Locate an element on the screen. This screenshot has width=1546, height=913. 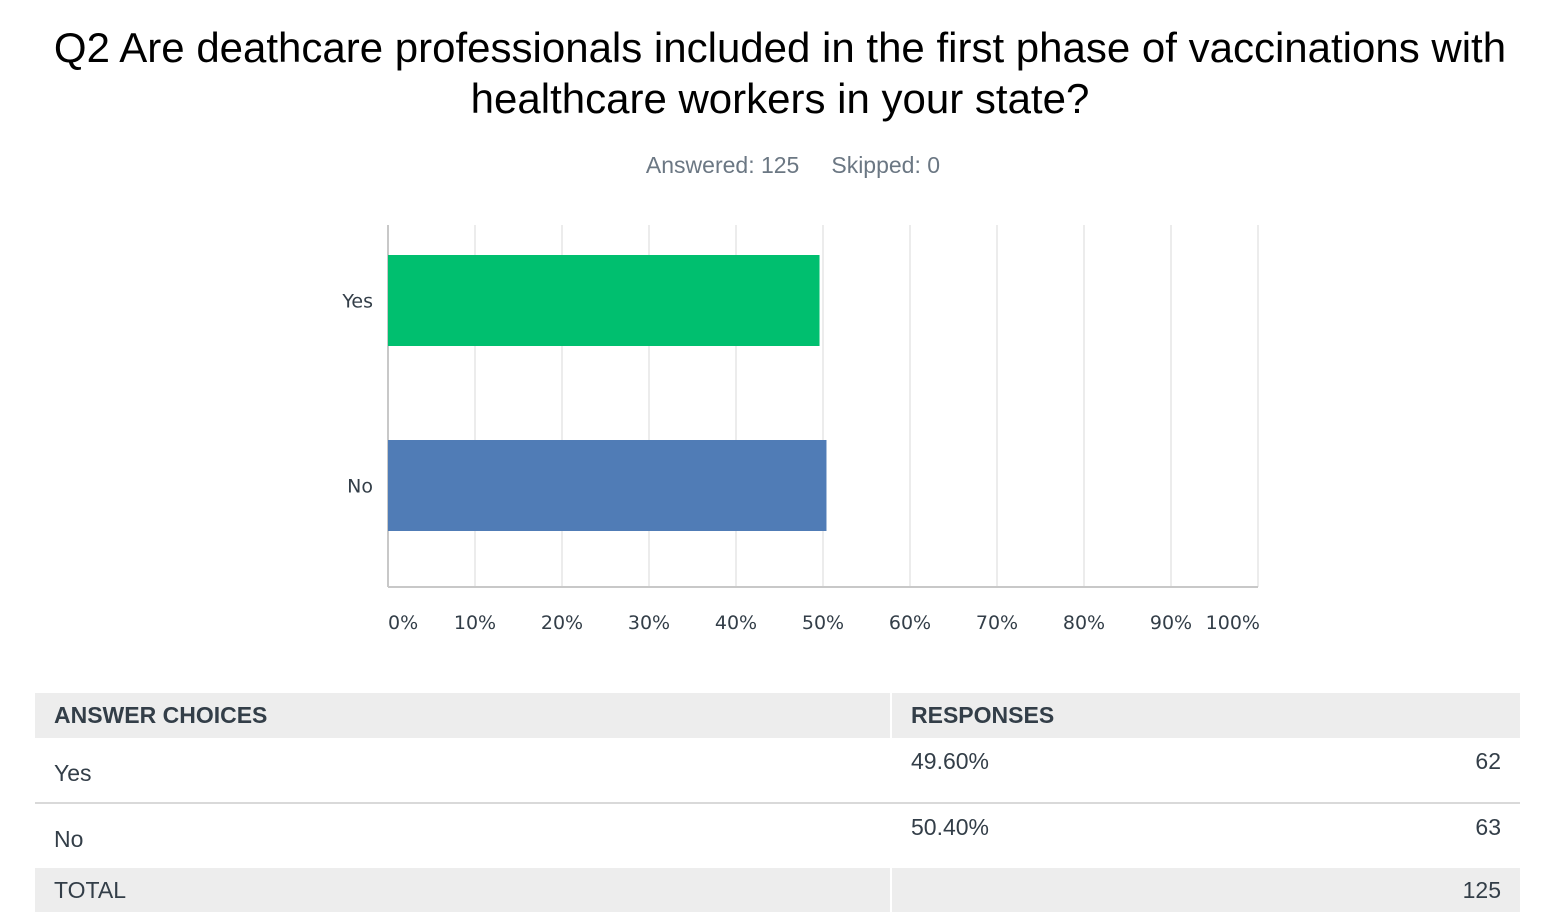
x-tick-label: 50% is located at coordinates (823, 623).